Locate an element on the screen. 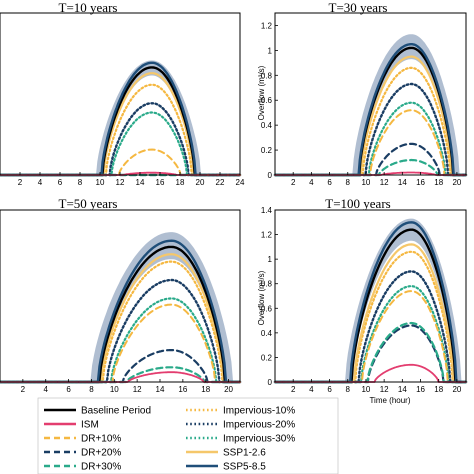 The width and height of the screenshot is (474, 474). panel-title: T=50 years is located at coordinates (88, 203).